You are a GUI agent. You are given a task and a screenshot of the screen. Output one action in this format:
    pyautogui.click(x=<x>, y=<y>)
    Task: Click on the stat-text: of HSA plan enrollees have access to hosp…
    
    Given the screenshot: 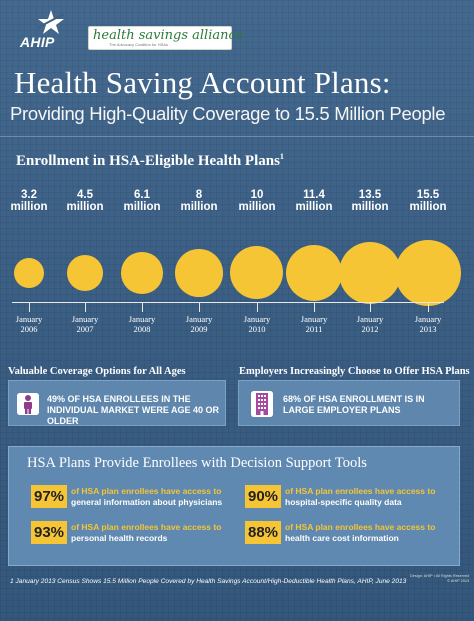 What is the action you would take?
    pyautogui.click(x=360, y=496)
    